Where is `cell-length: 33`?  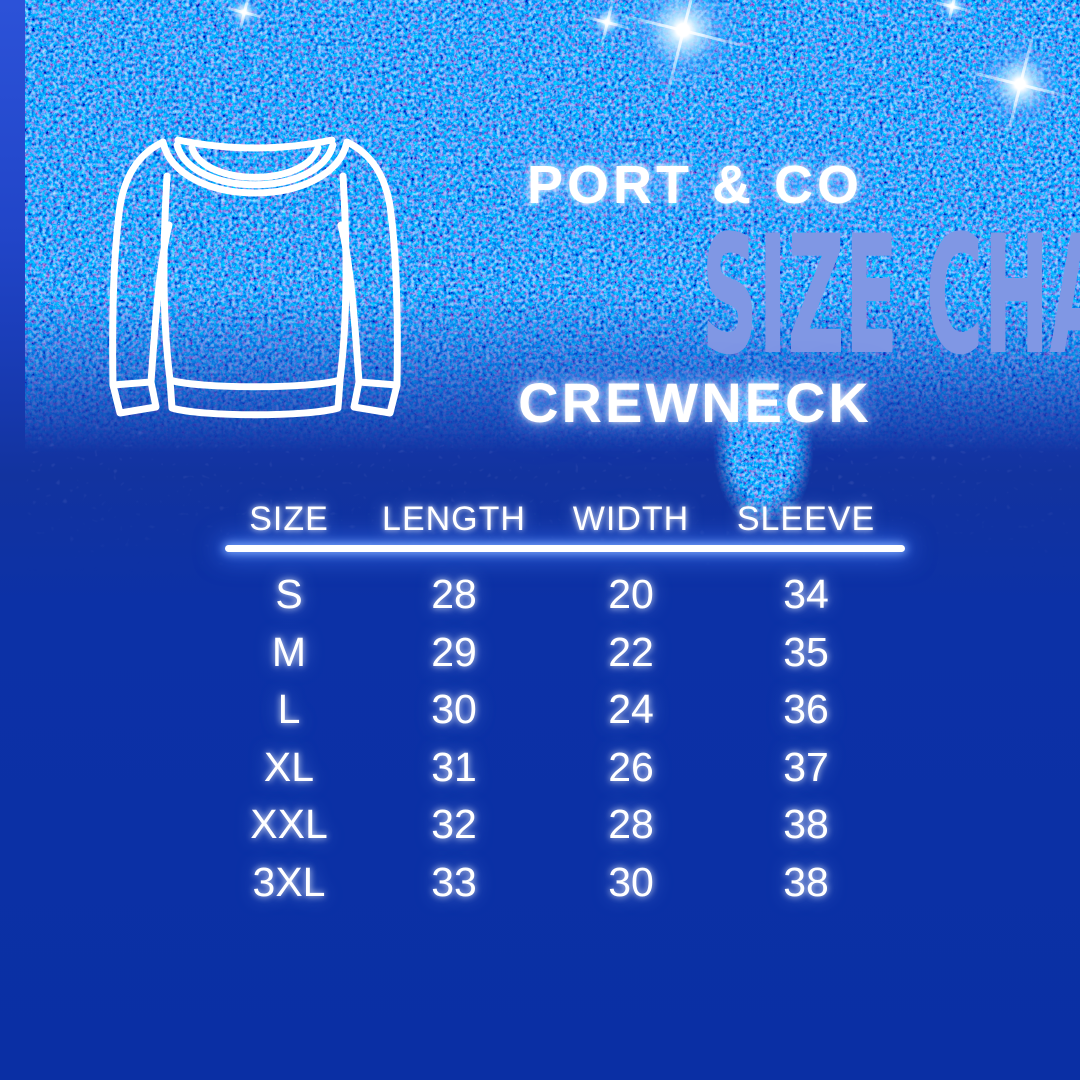 cell-length: 33 is located at coordinates (454, 881).